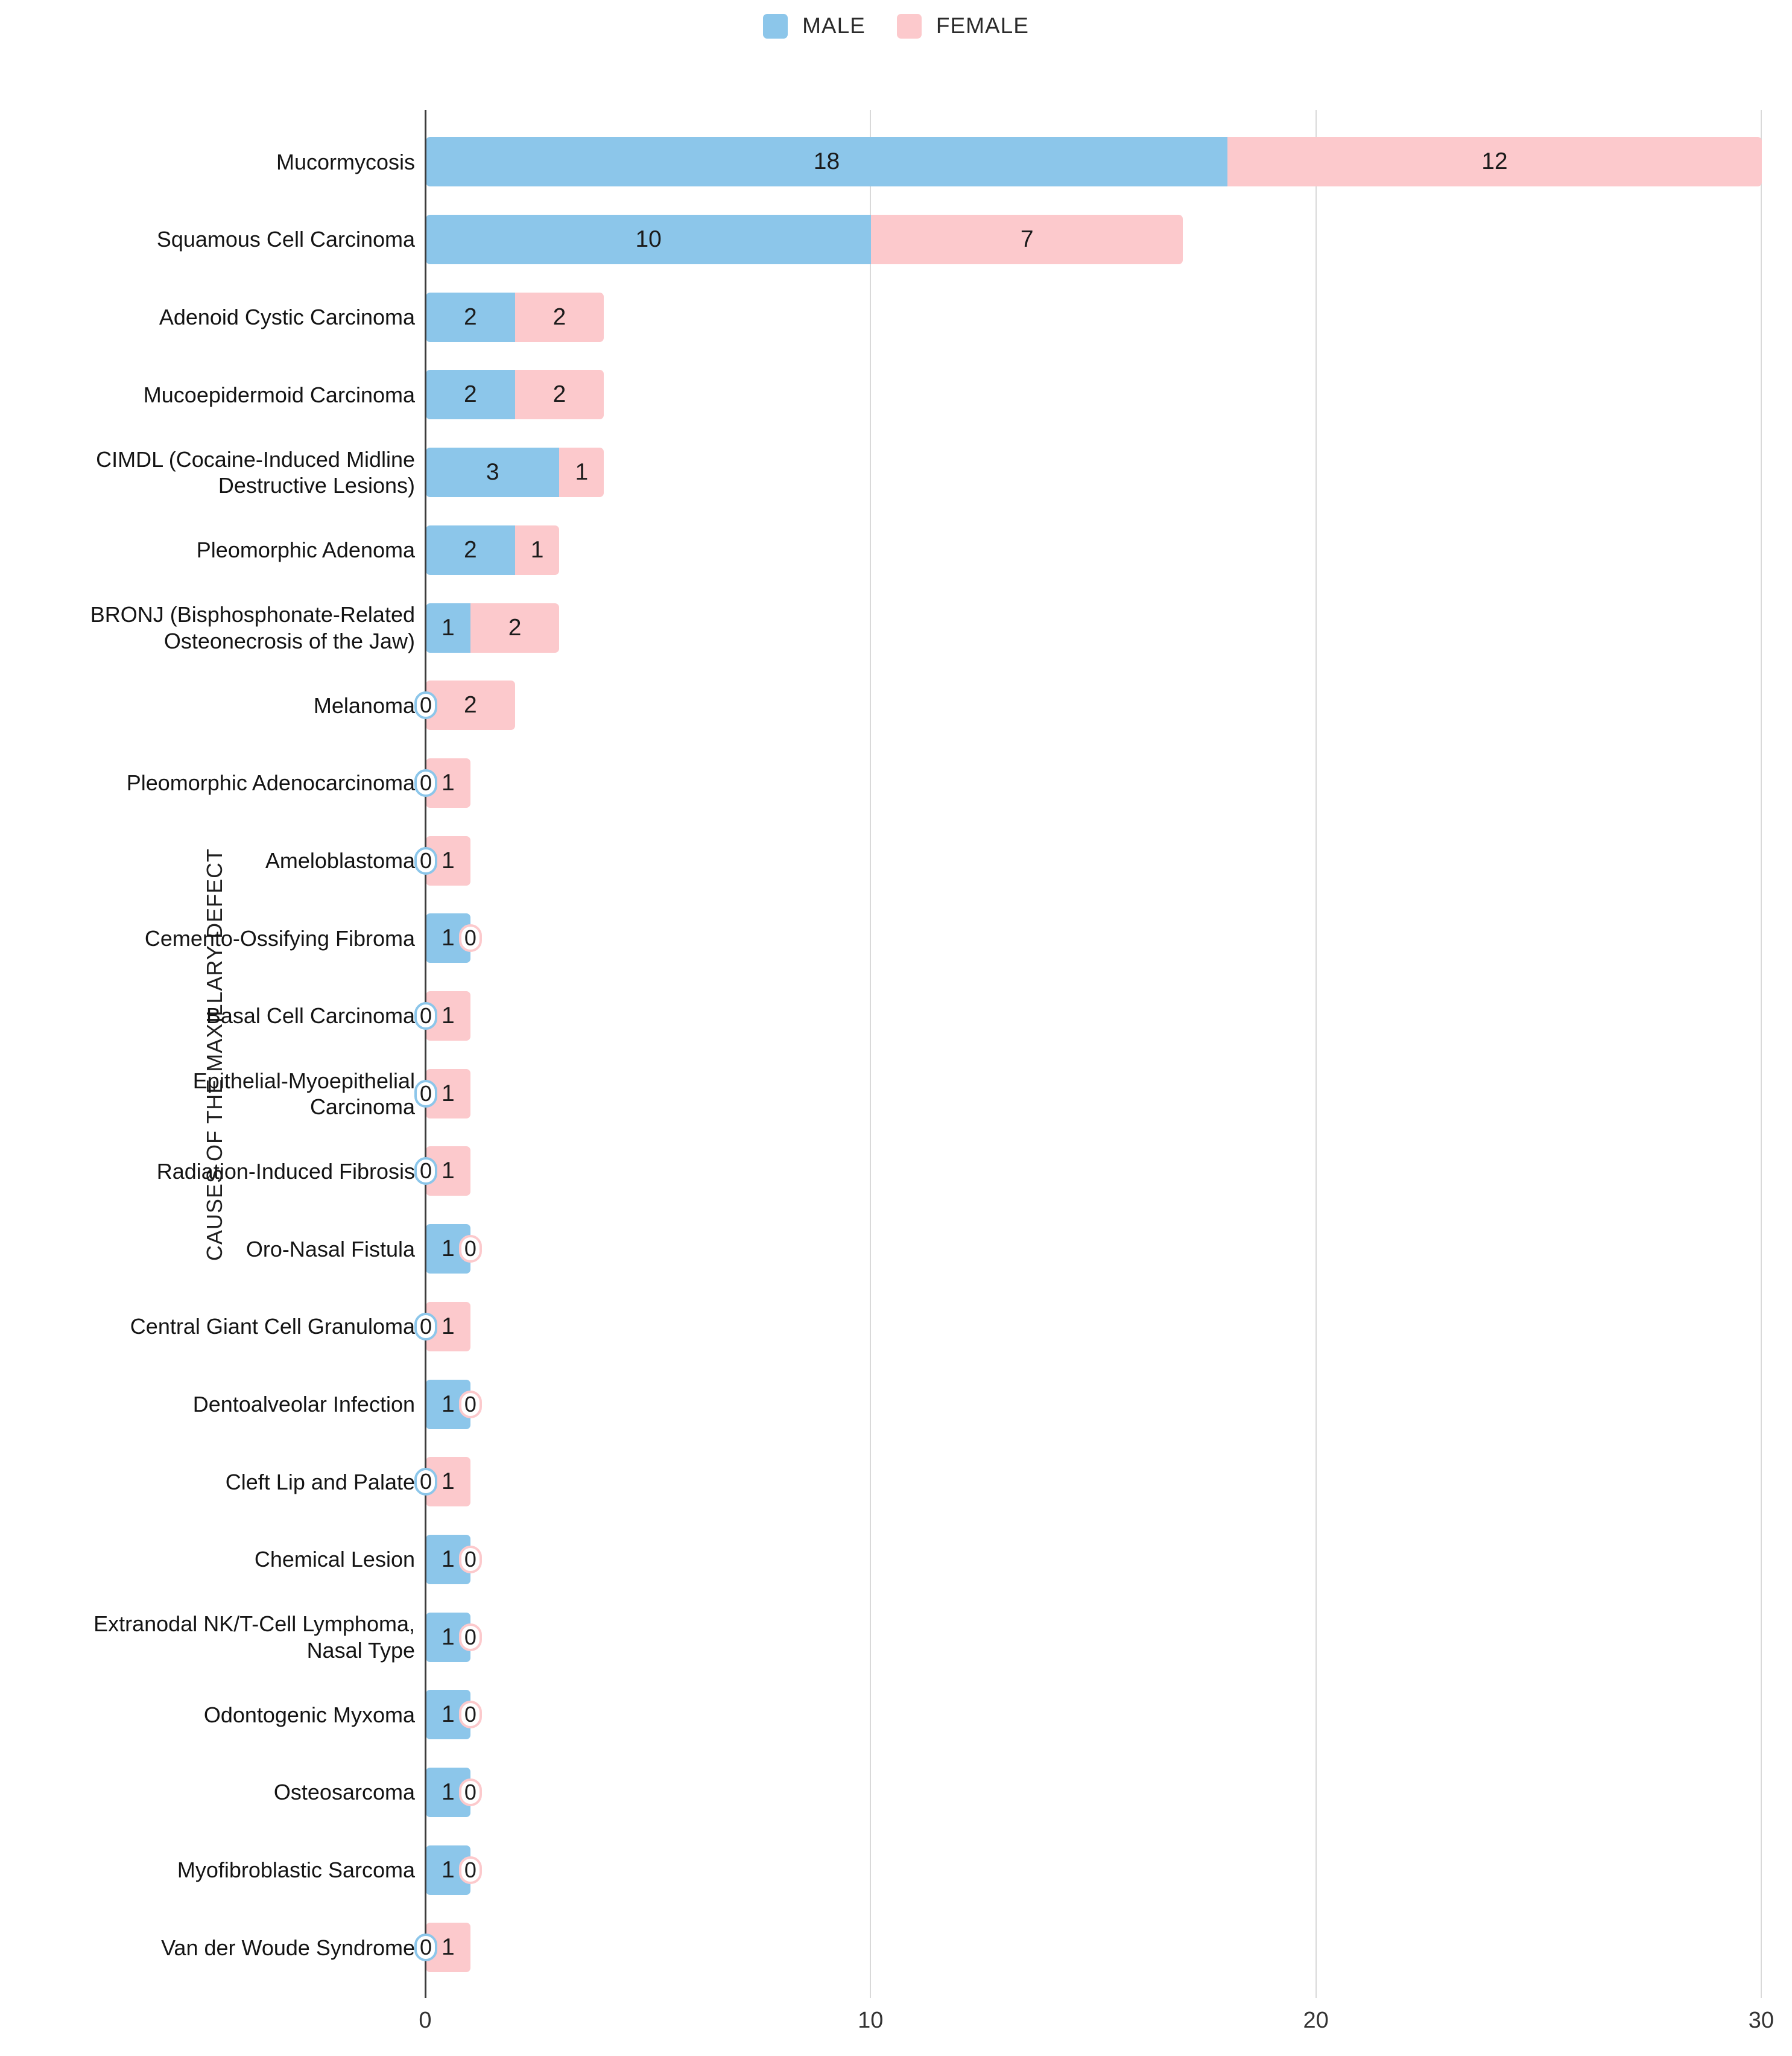 The width and height of the screenshot is (1792, 2056). What do you see at coordinates (982, 26) in the screenshot?
I see `legend-label-female: FEMALE` at bounding box center [982, 26].